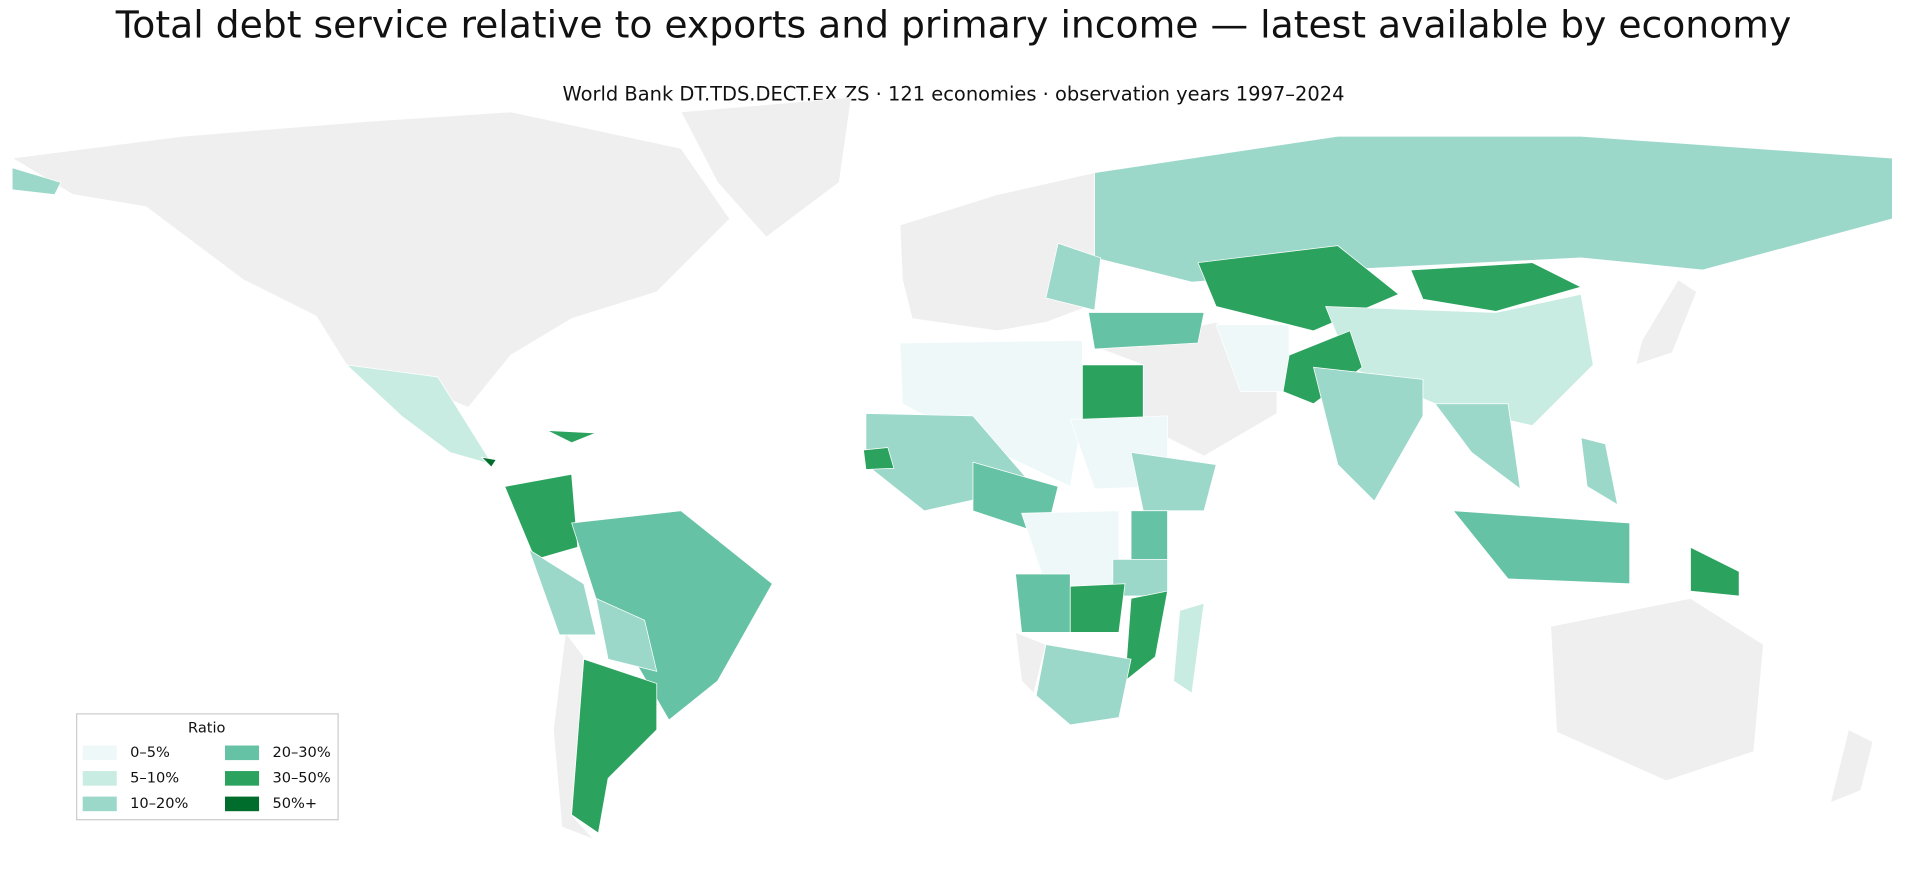 The width and height of the screenshot is (1907, 872). What do you see at coordinates (991, 414) in the screenshot?
I see `north-africa` at bounding box center [991, 414].